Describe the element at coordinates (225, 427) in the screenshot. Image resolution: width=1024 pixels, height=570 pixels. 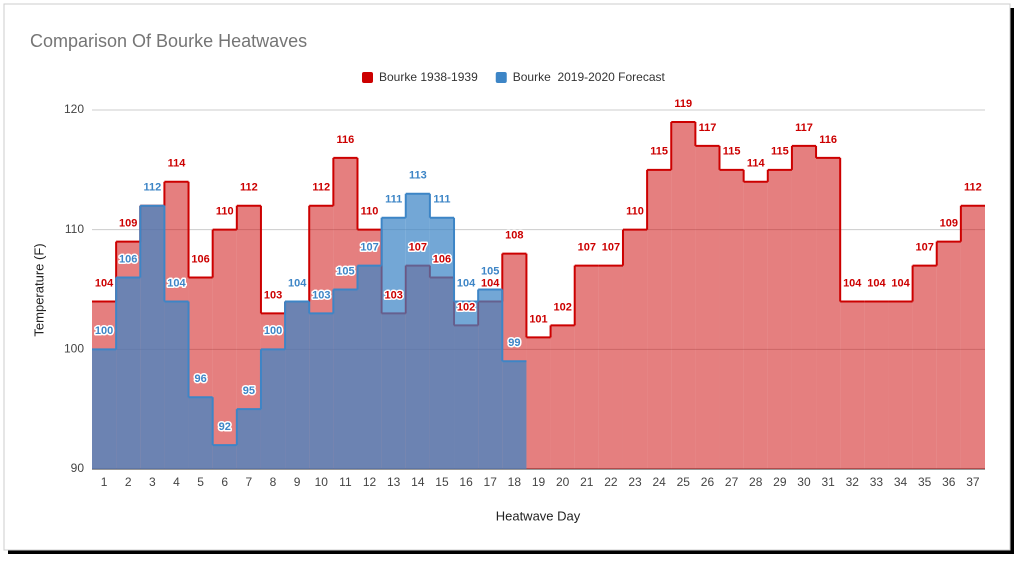
I see `data-label: 92` at that location.